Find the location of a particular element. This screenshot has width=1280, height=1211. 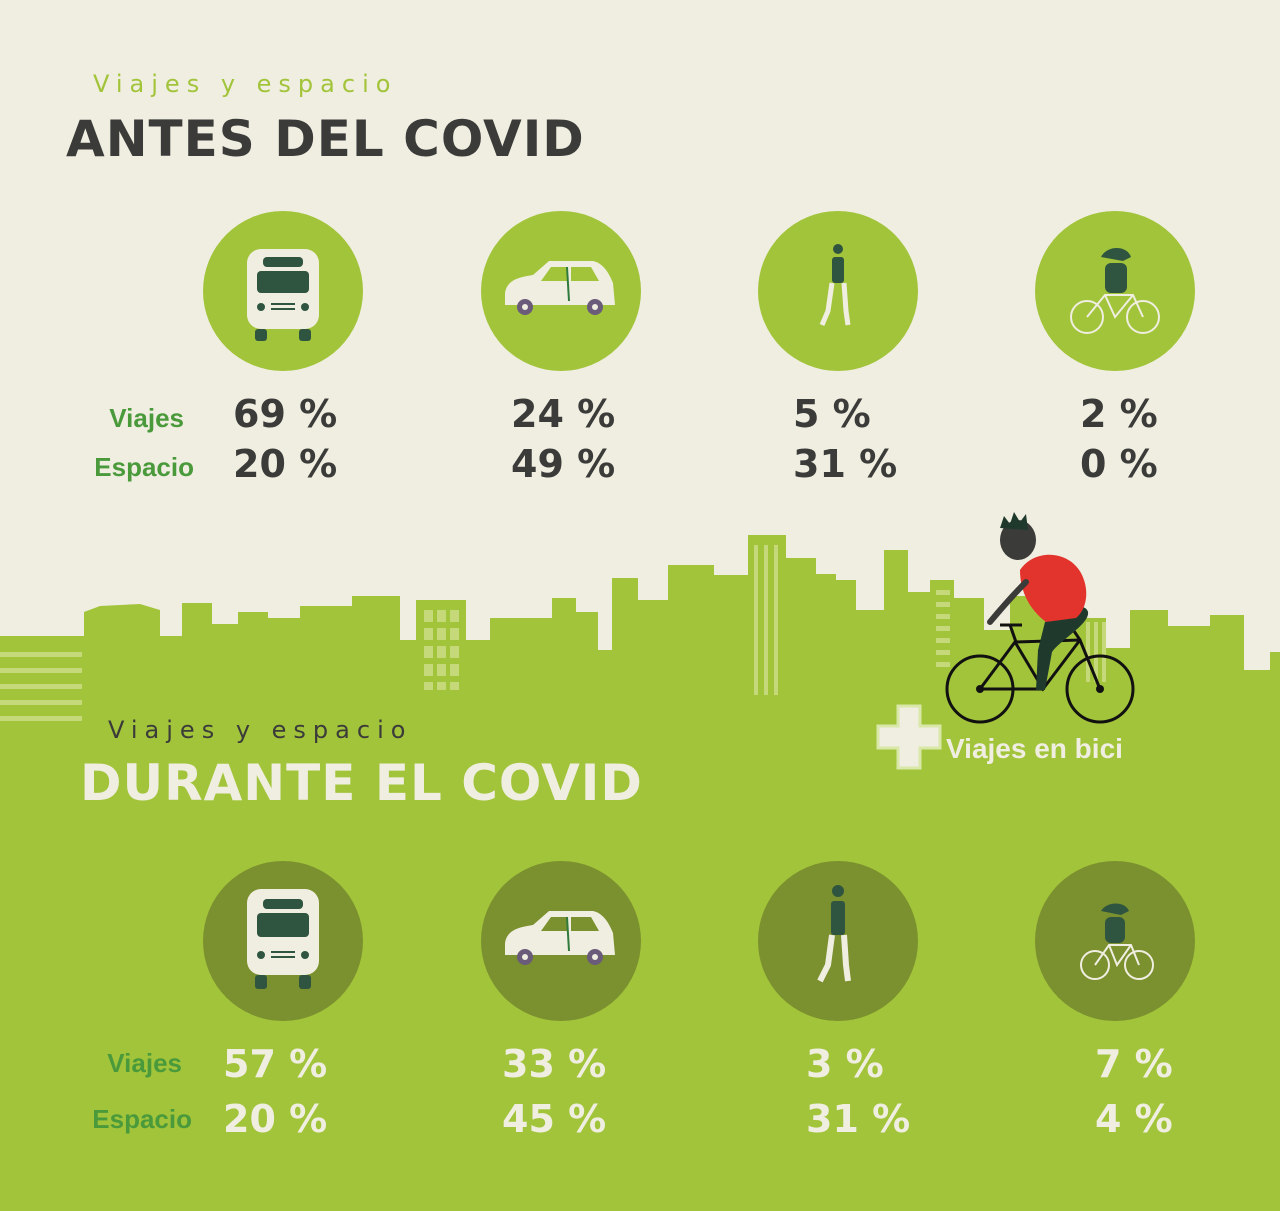

antes-bus-espacio: 20 % is located at coordinates (285, 464).